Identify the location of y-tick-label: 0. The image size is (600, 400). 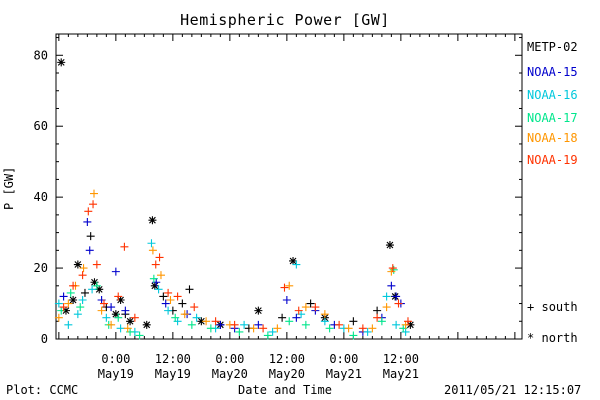
(44, 339).